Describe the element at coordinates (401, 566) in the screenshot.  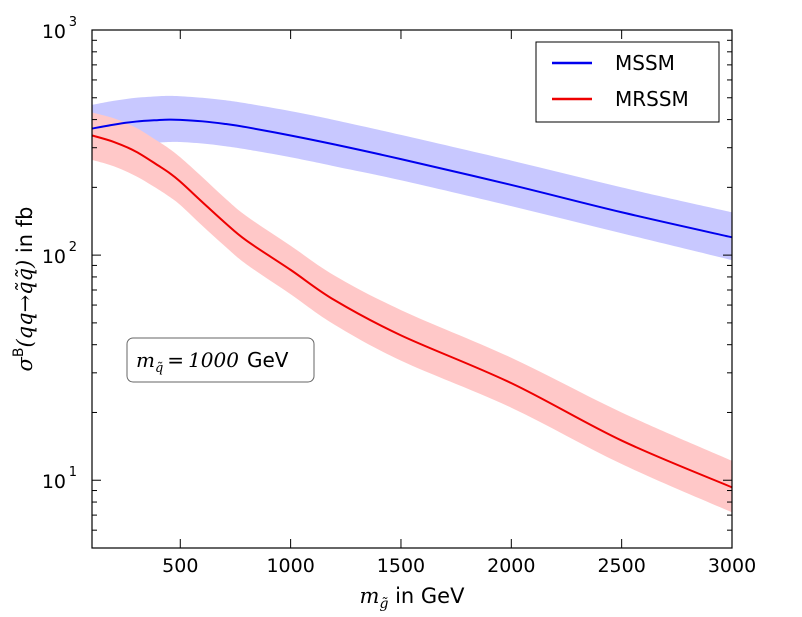
I see `x-tick-label: 1500` at that location.